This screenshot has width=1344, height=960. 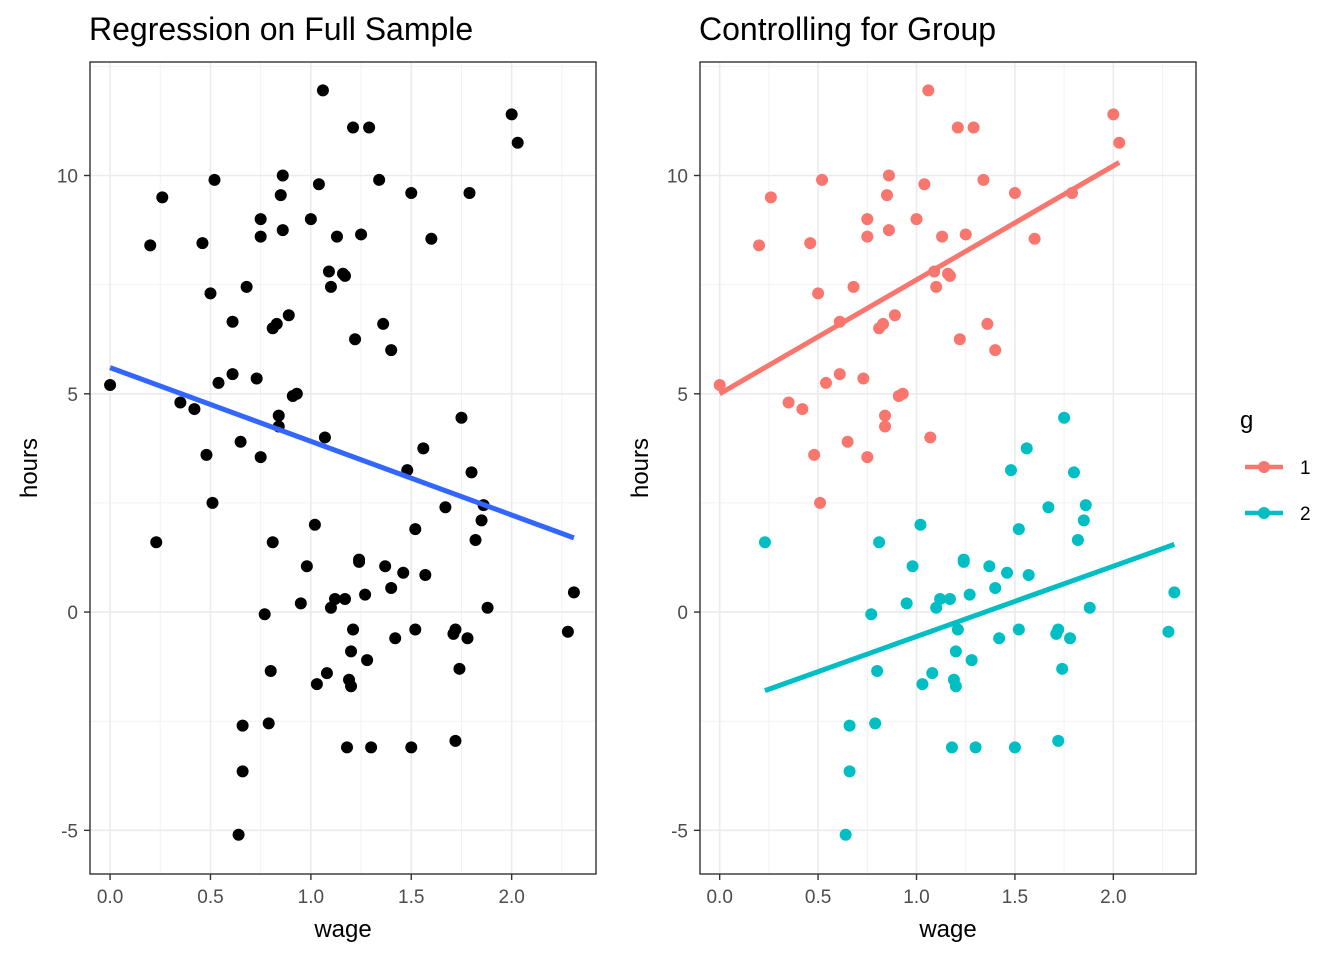 I want to click on regression-lines, so click(x=342, y=453).